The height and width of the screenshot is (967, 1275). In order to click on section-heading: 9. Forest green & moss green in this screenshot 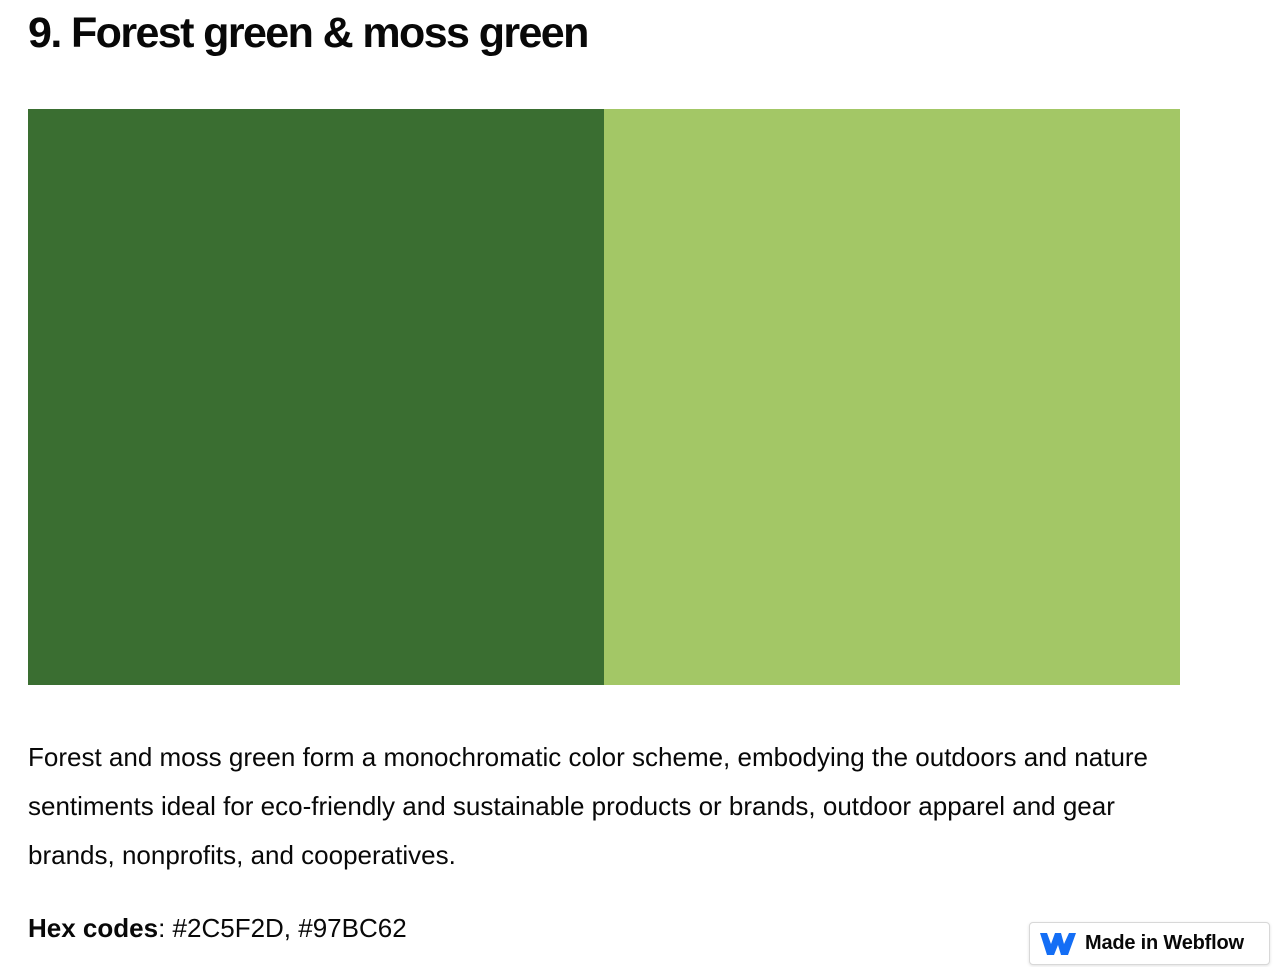, I will do `click(308, 33)`.